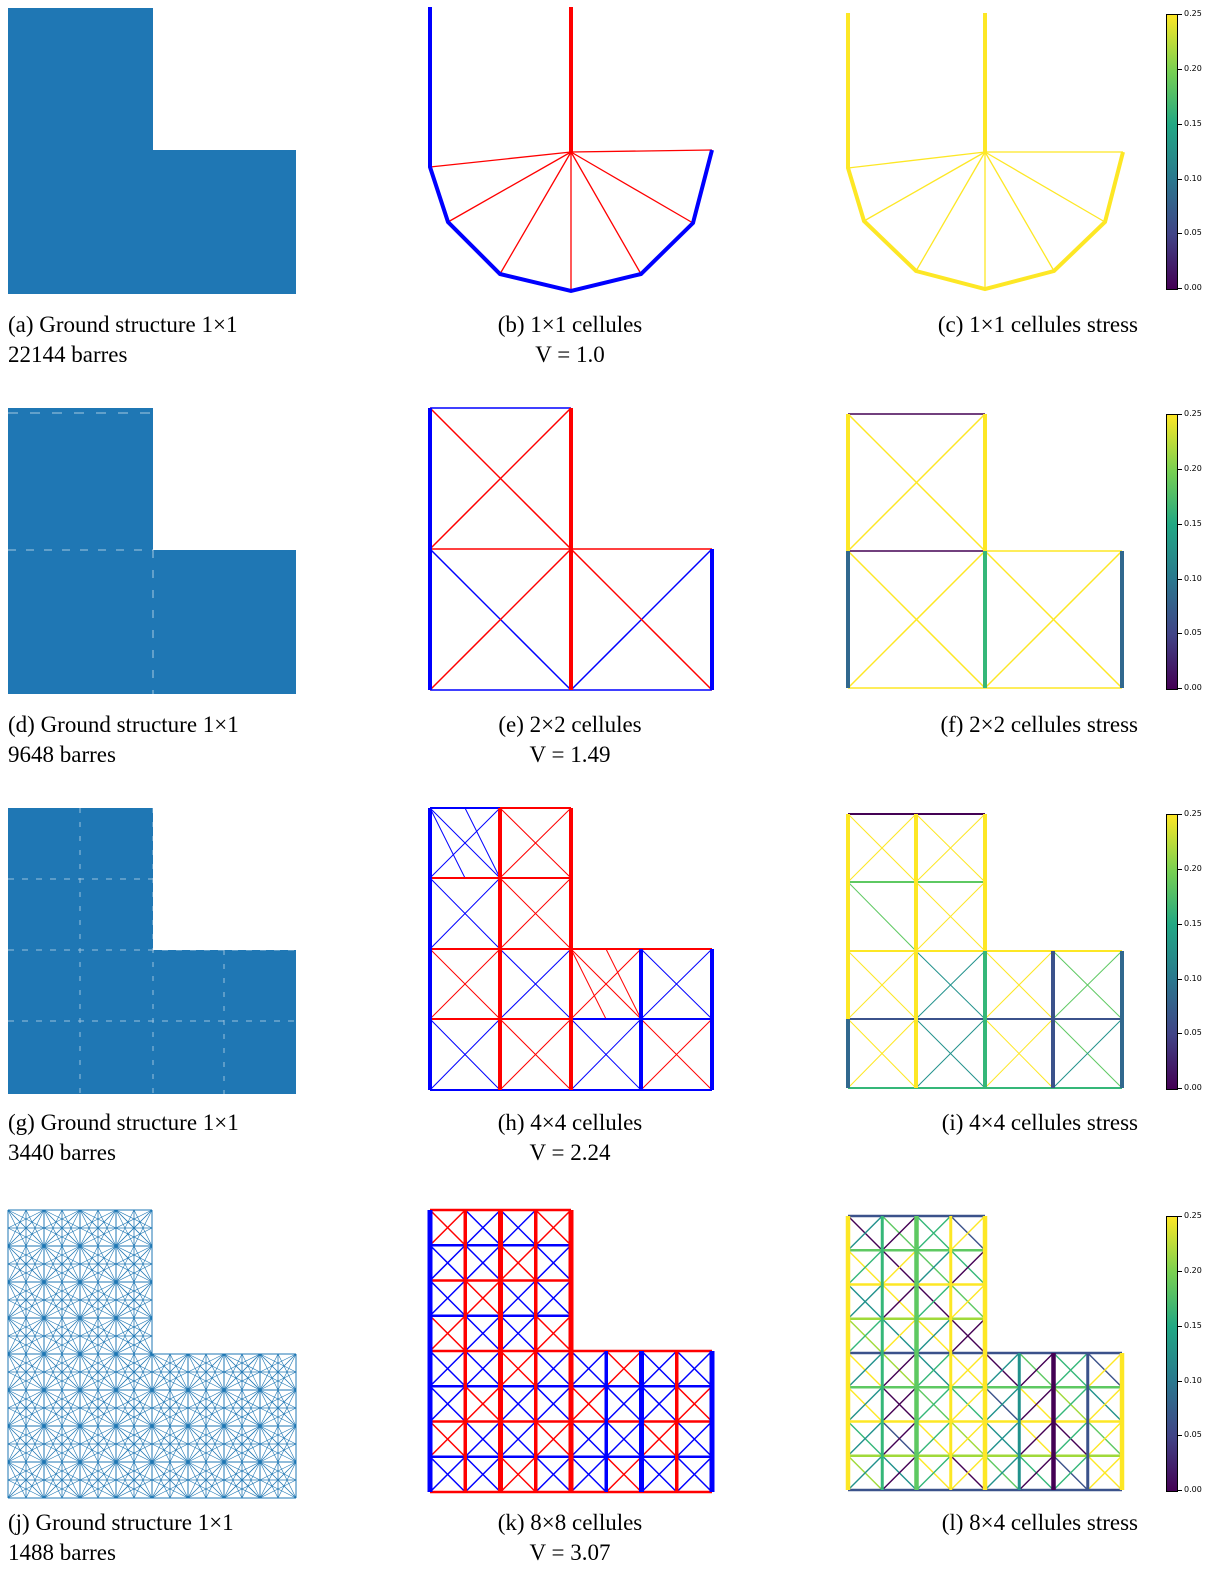  I want to click on truss-1x1-svg, so click(571, 150).